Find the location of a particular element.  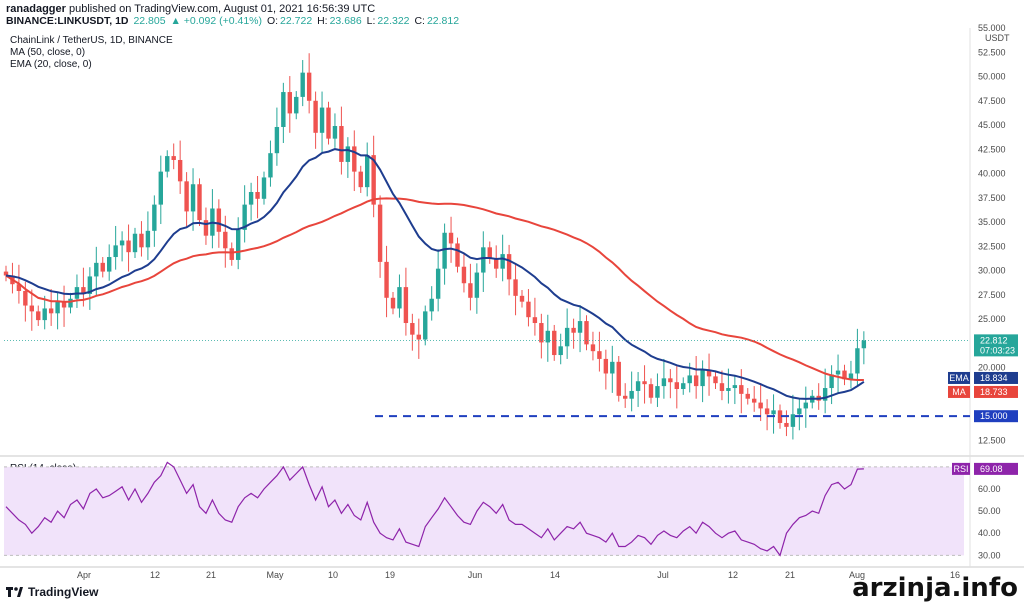

high-value: 23.686 is located at coordinates (345, 21).